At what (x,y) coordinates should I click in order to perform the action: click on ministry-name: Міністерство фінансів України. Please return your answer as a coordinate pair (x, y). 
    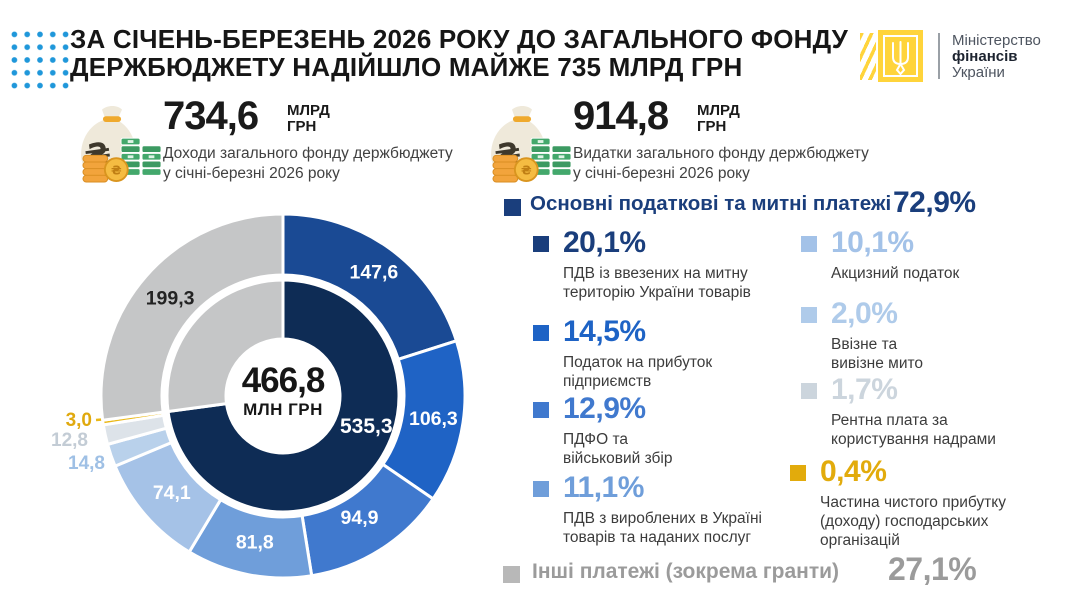
    Looking at the image, I should click on (996, 57).